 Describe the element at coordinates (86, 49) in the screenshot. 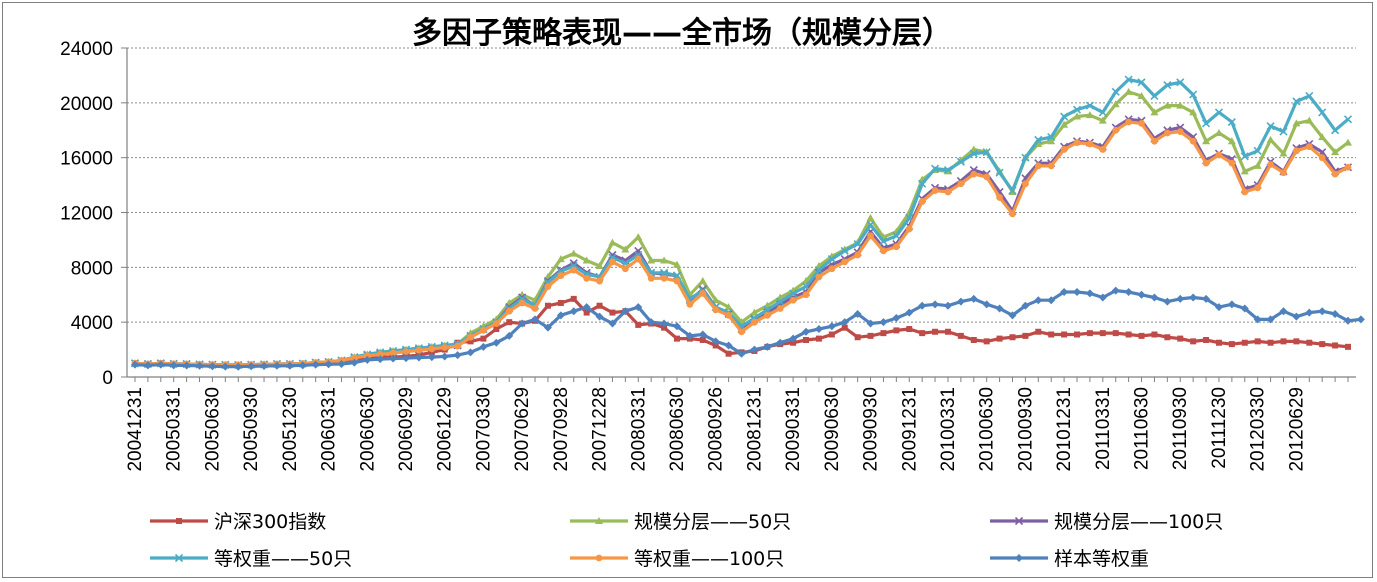

I see `y-tick-label: 24000` at that location.